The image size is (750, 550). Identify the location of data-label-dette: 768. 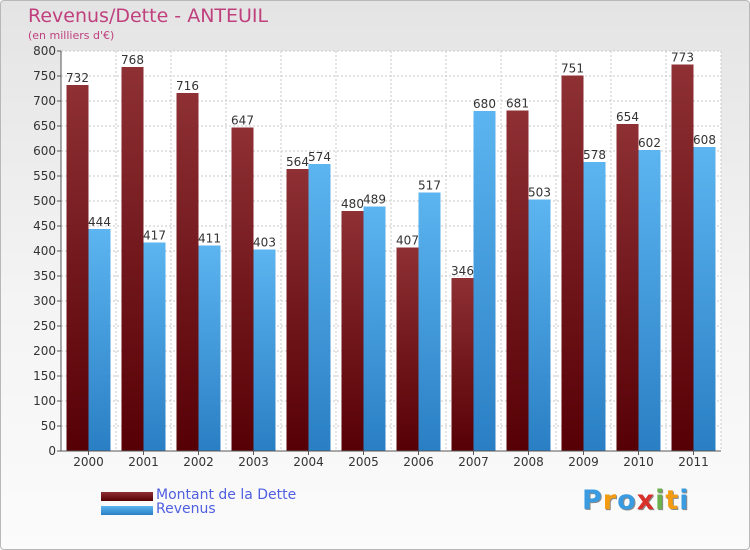
(132, 60).